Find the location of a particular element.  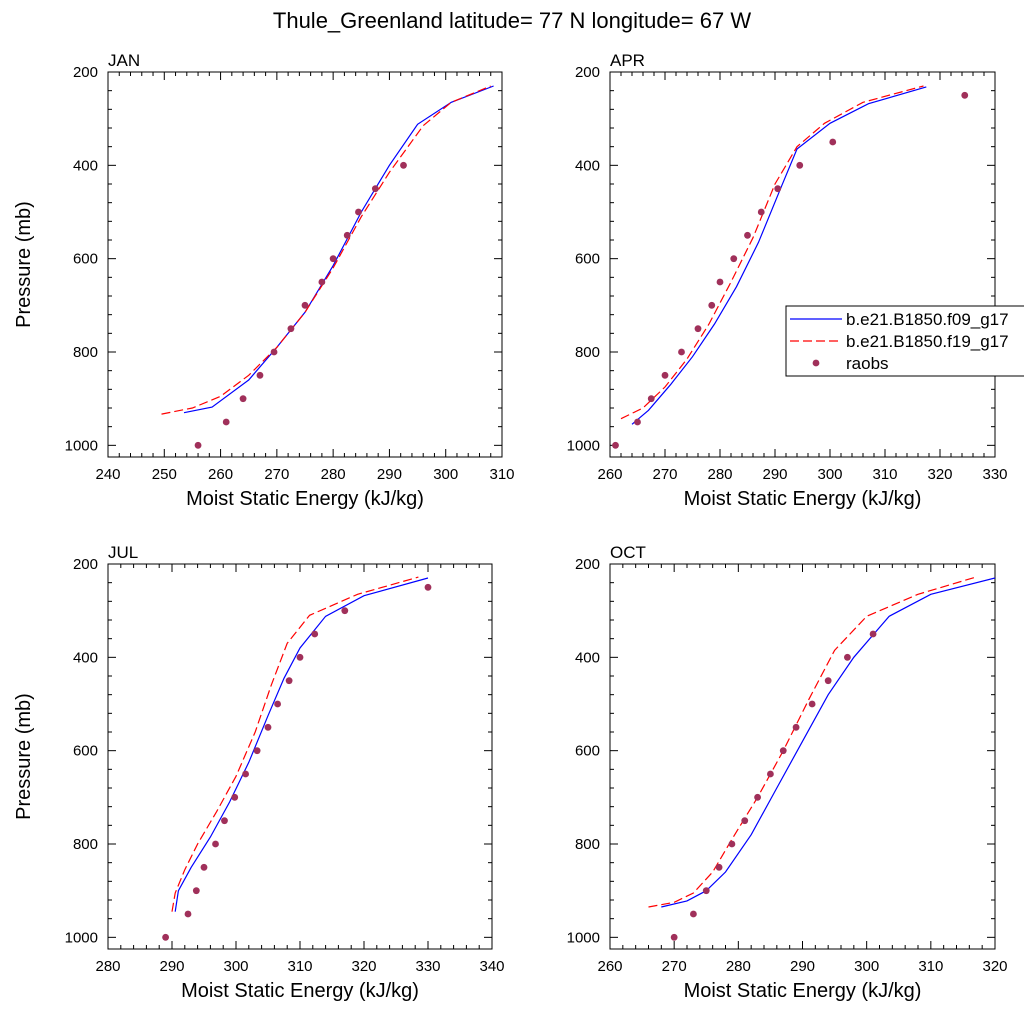

x-tick-label: 320 is located at coordinates (939, 474).